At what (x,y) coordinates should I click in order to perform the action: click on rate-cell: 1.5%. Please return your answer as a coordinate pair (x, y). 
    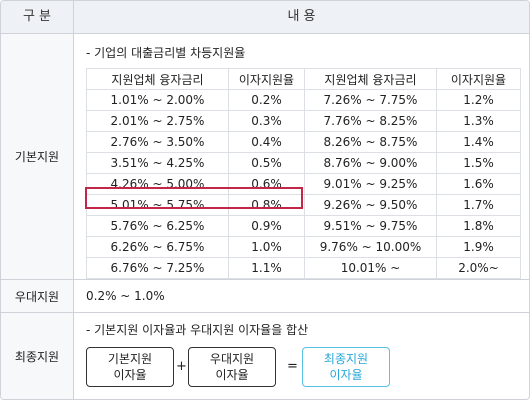
    Looking at the image, I should click on (478, 163).